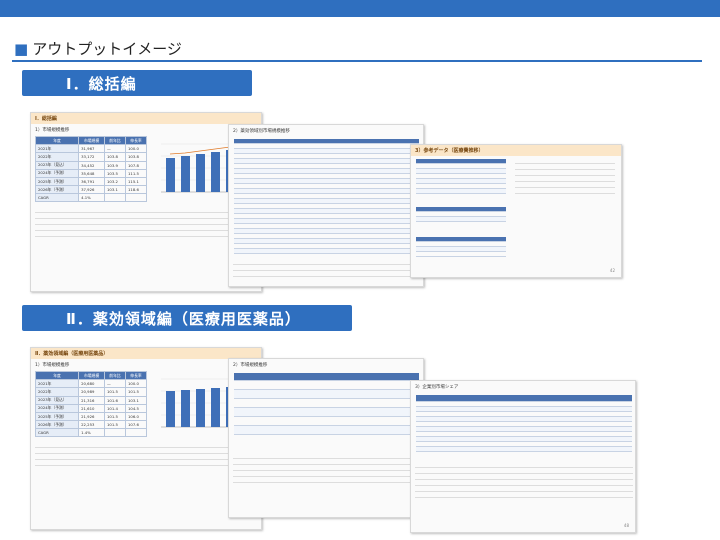 This screenshot has height=540, width=720. I want to click on table-row: 2026年（予測） 22,253 101.5 107.6, so click(91, 425).